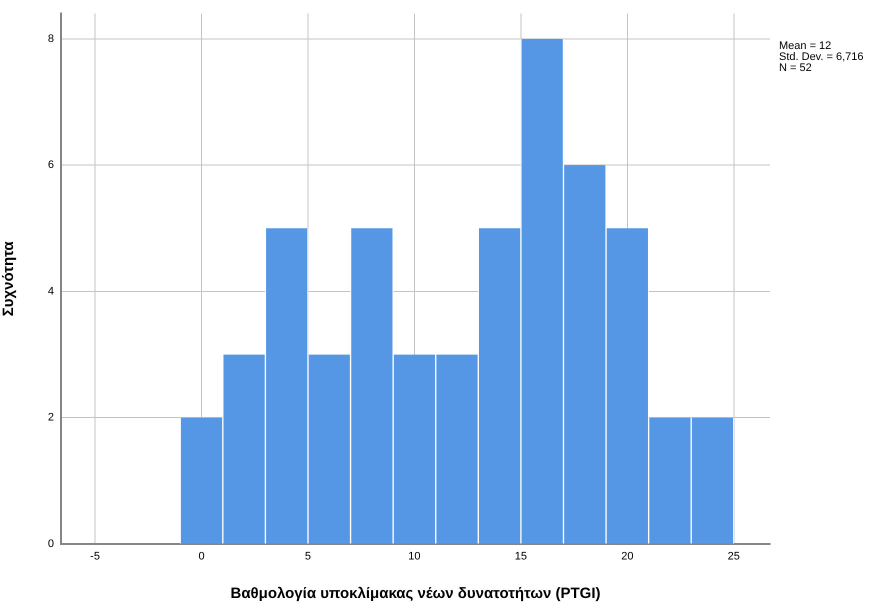 The image size is (883, 603). I want to click on x-tick-label: 20, so click(627, 556).